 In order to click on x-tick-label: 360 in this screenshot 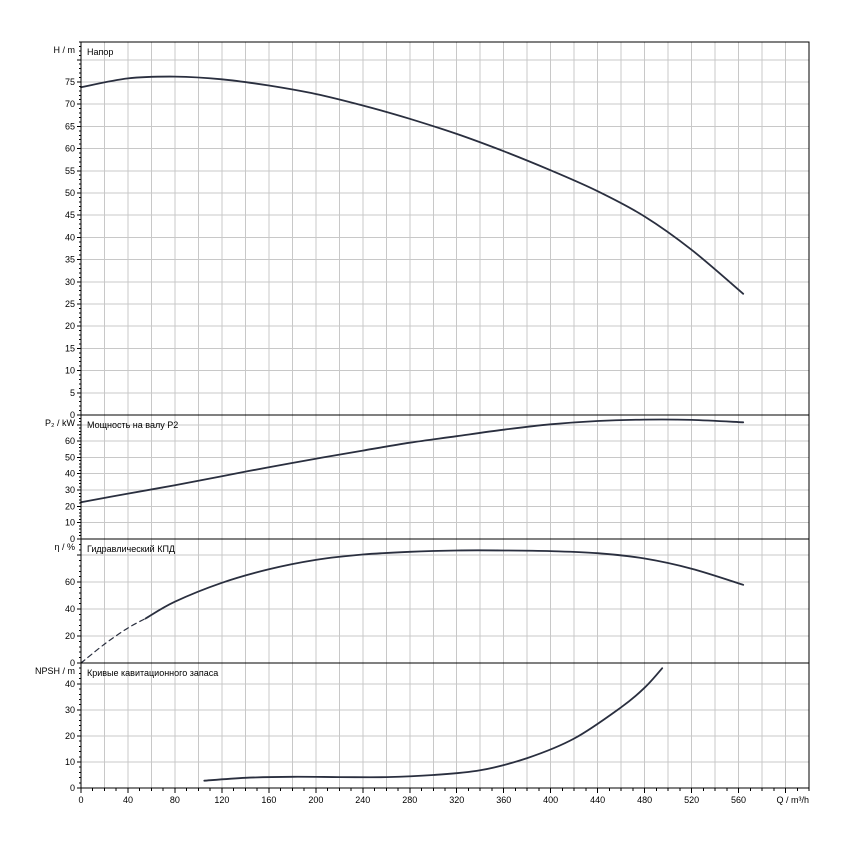, I will do `click(503, 800)`.